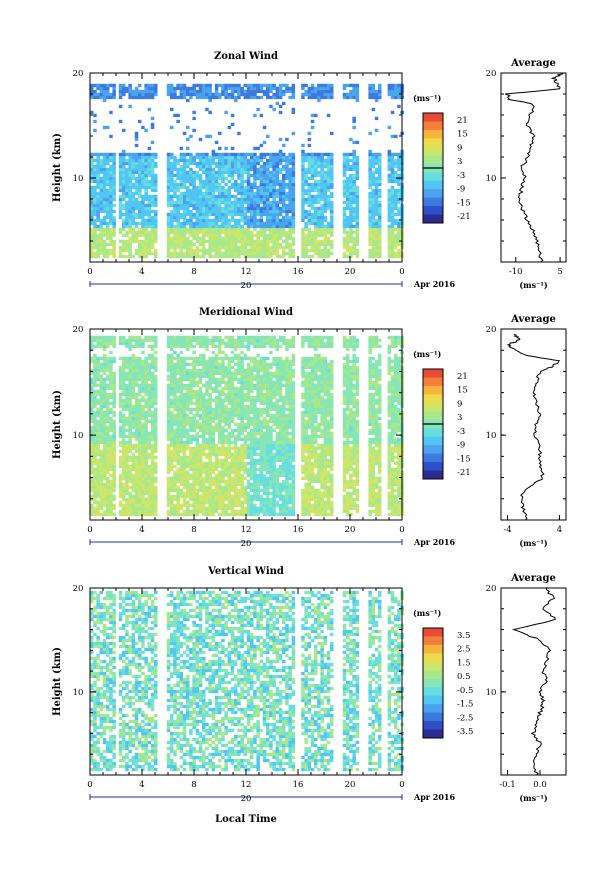 Image resolution: width=616 pixels, height=873 pixels. Describe the element at coordinates (540, 785) in the screenshot. I see `profile-x-tick: 0.0` at that location.